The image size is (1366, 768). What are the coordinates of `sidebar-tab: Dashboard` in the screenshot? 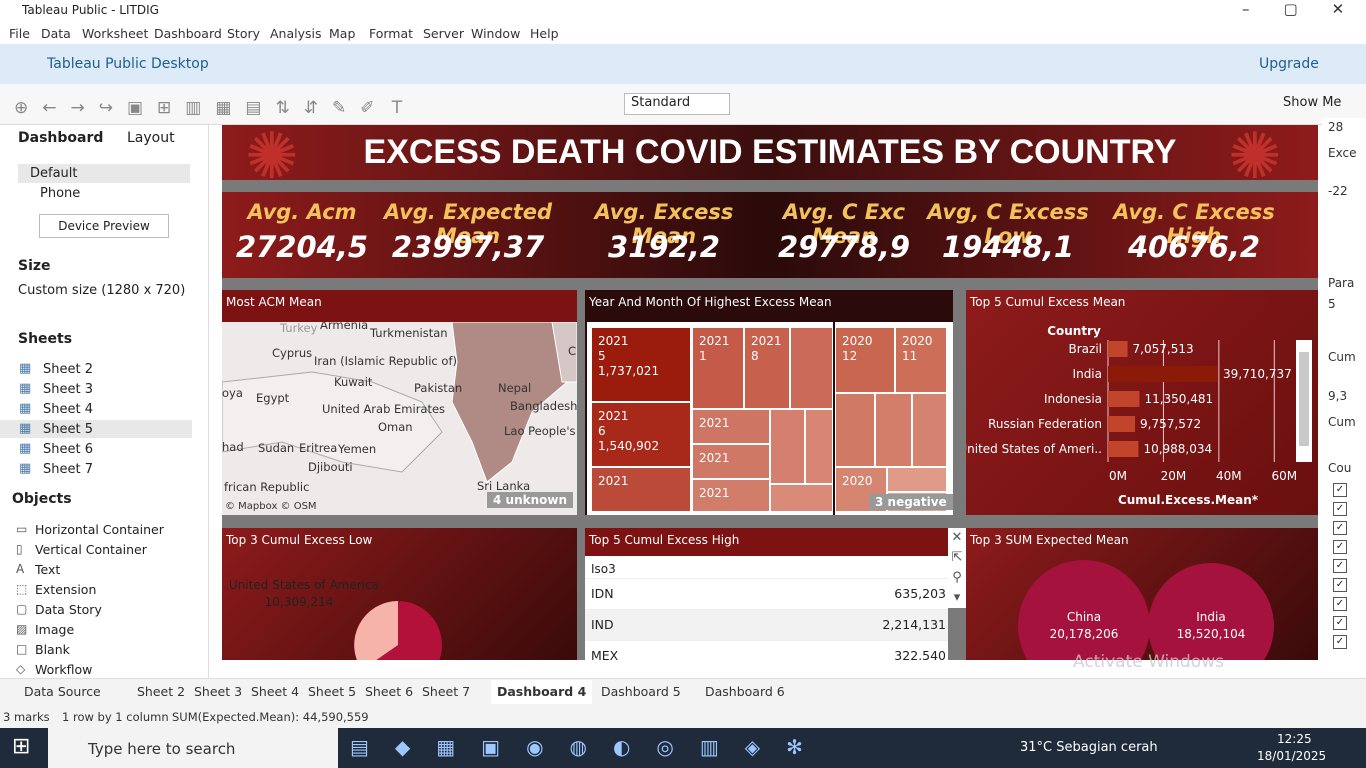 It's located at (61, 138).